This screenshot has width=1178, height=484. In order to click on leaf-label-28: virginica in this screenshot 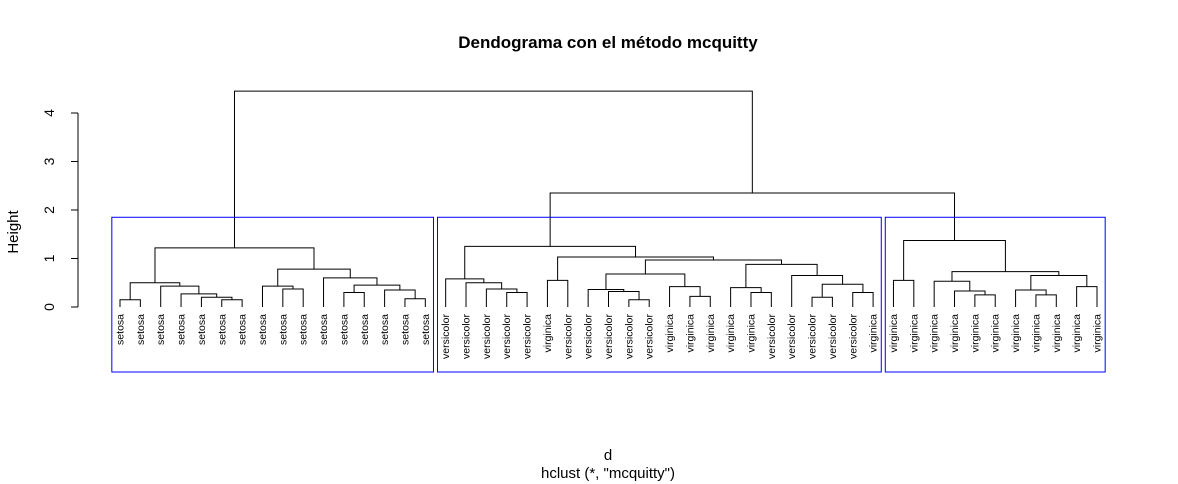, I will do `click(690, 333)`.